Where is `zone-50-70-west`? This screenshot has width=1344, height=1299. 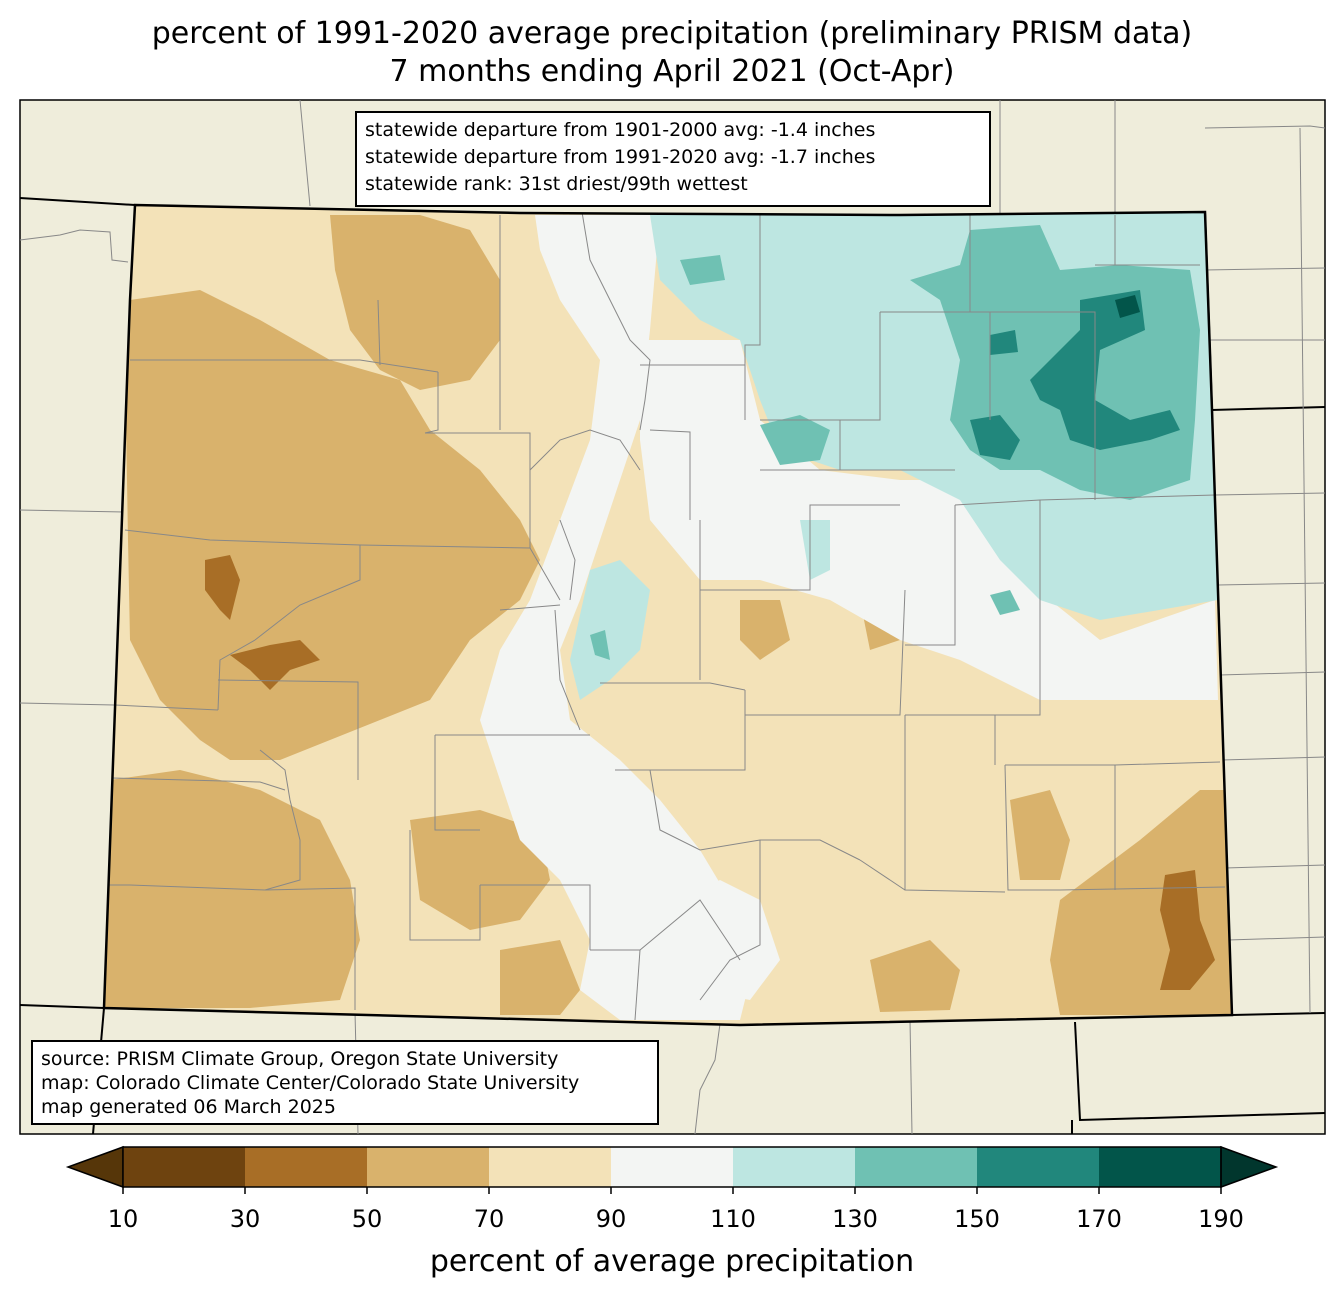 zone-50-70-west is located at coordinates (333, 525).